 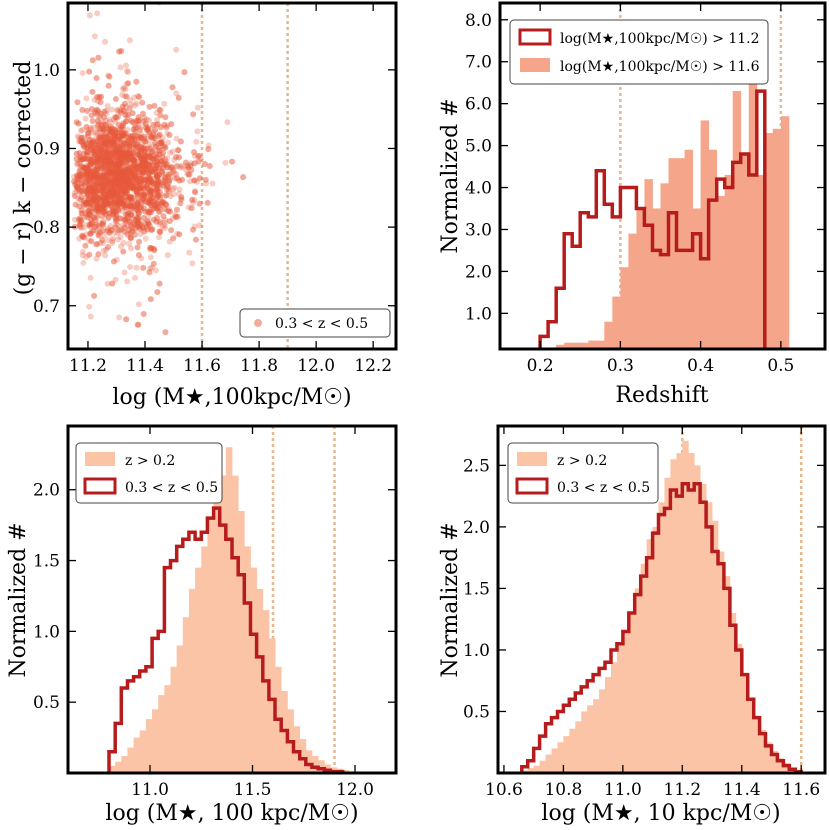 What do you see at coordinates (150, 790) in the screenshot?
I see `x-tick-label: 11.0` at bounding box center [150, 790].